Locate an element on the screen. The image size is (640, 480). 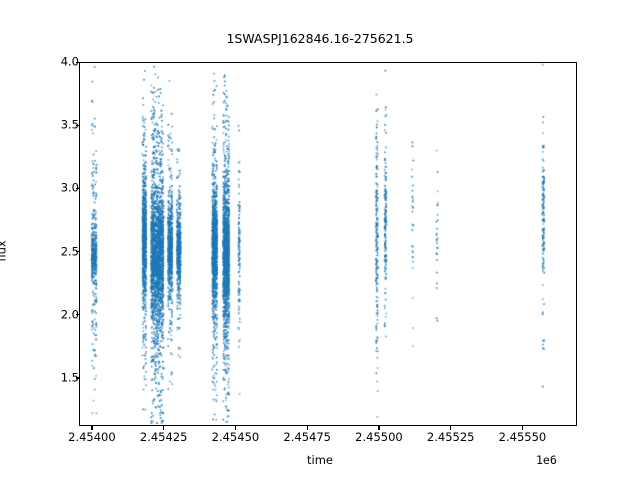
x-tick-label: 2.45425 is located at coordinates (163, 437).